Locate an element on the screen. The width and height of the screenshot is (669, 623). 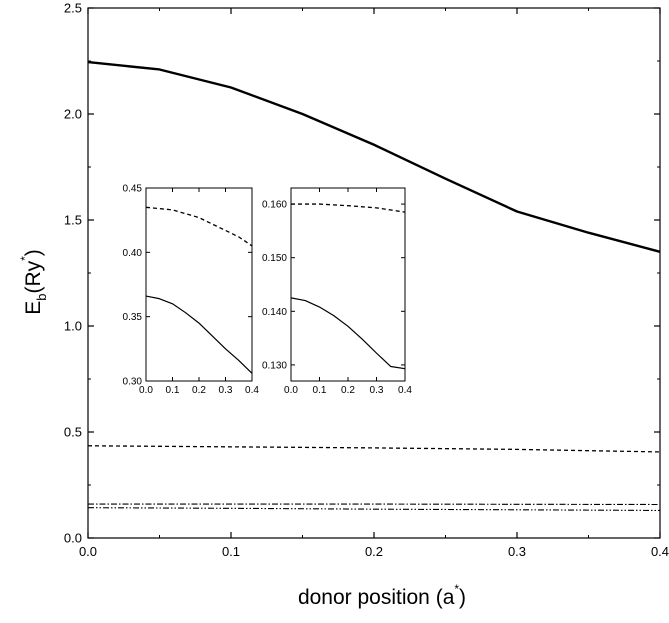
x-tick-label-main-2: 0.2 is located at coordinates (374, 551).